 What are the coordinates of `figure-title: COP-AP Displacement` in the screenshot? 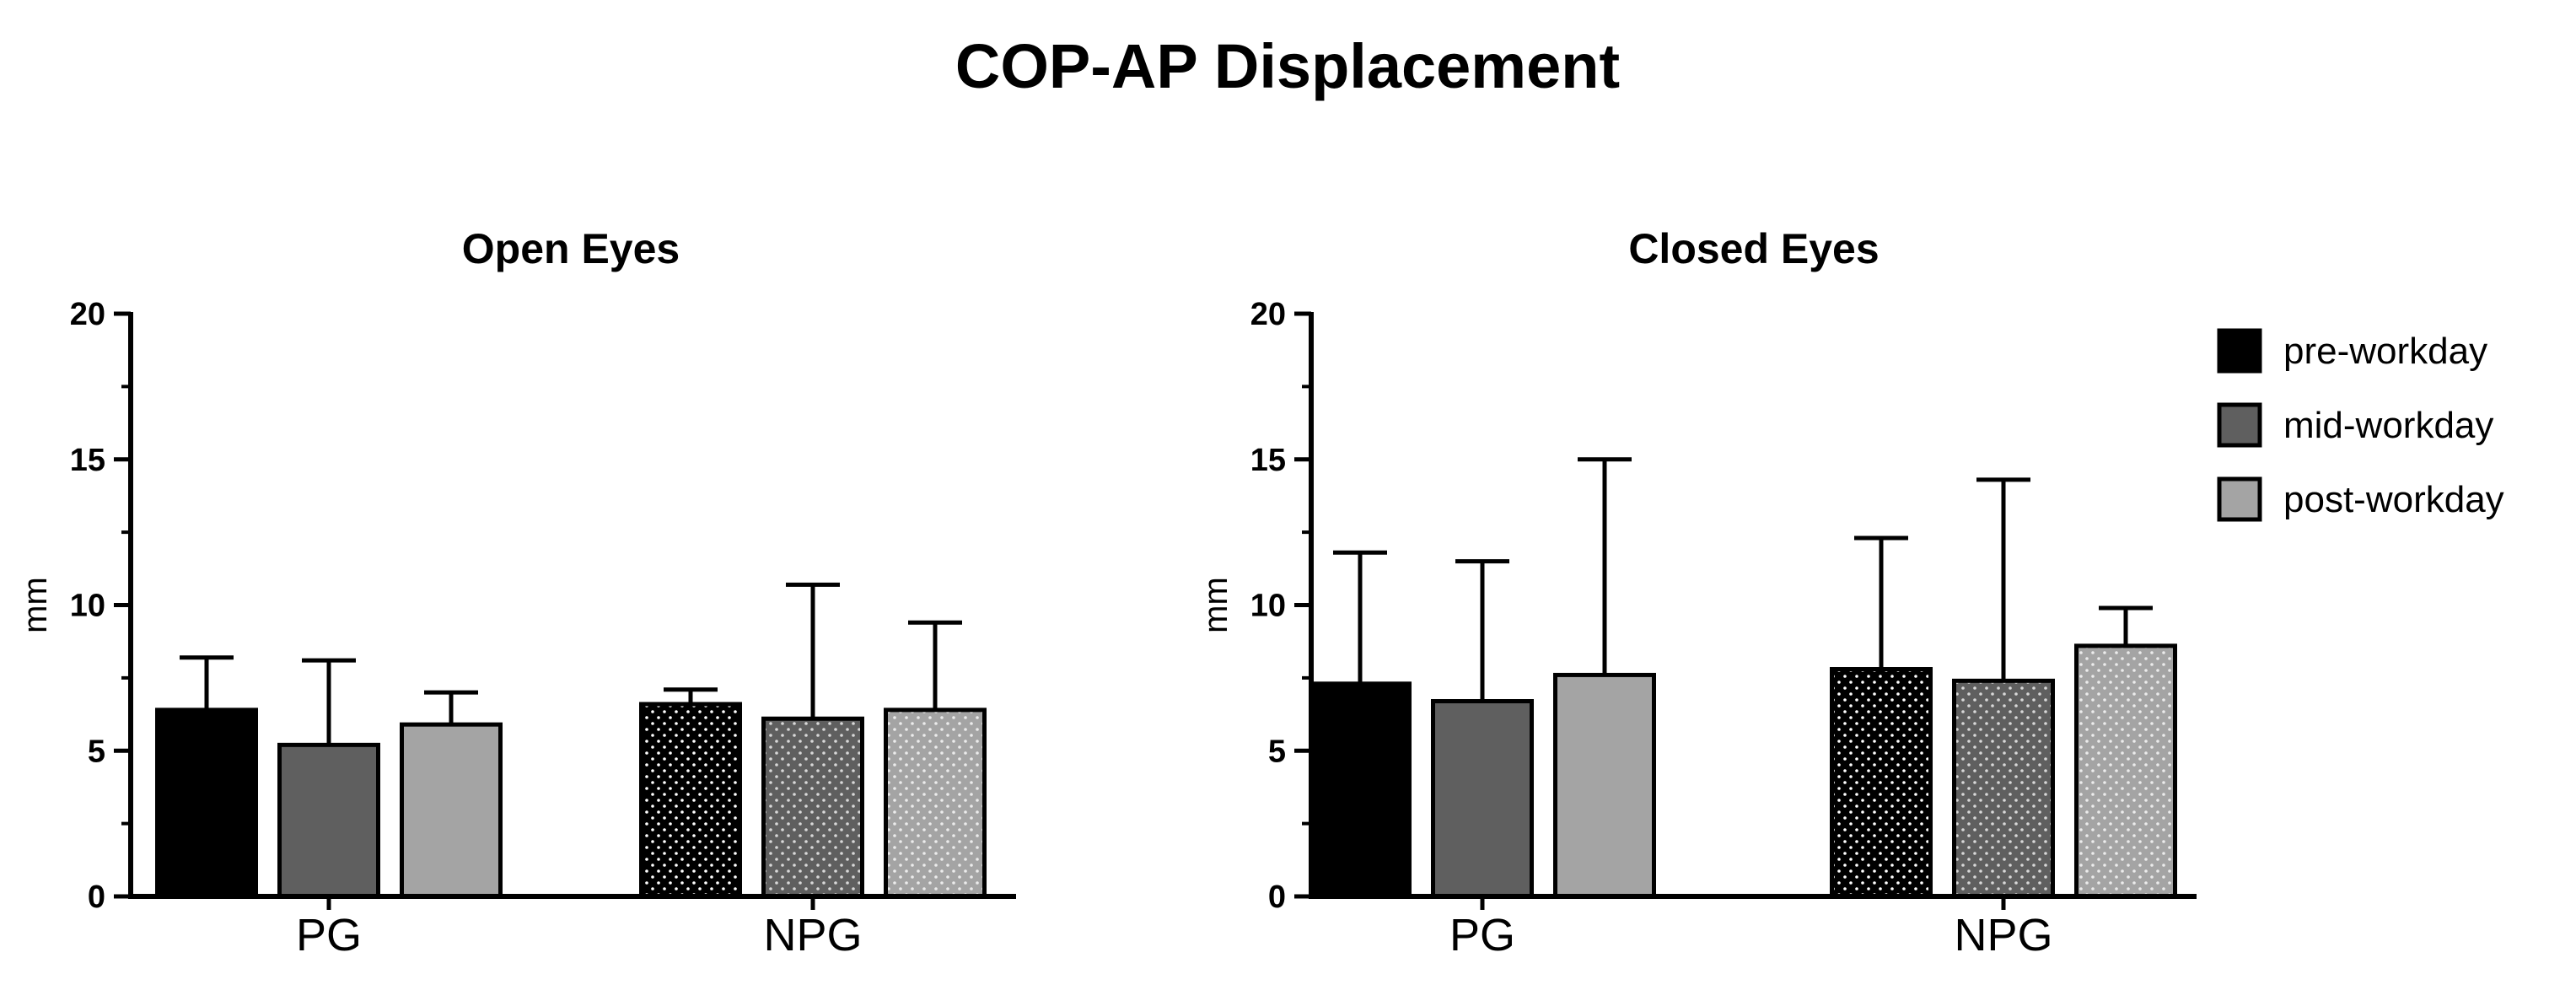 It's located at (1288, 66).